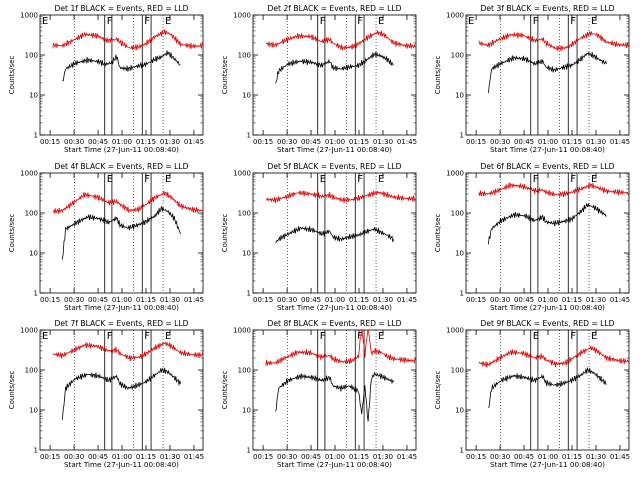  What do you see at coordinates (335, 8) in the screenshot?
I see `panel-title: Det 2f BLACK = Events, RED = LLD` at bounding box center [335, 8].